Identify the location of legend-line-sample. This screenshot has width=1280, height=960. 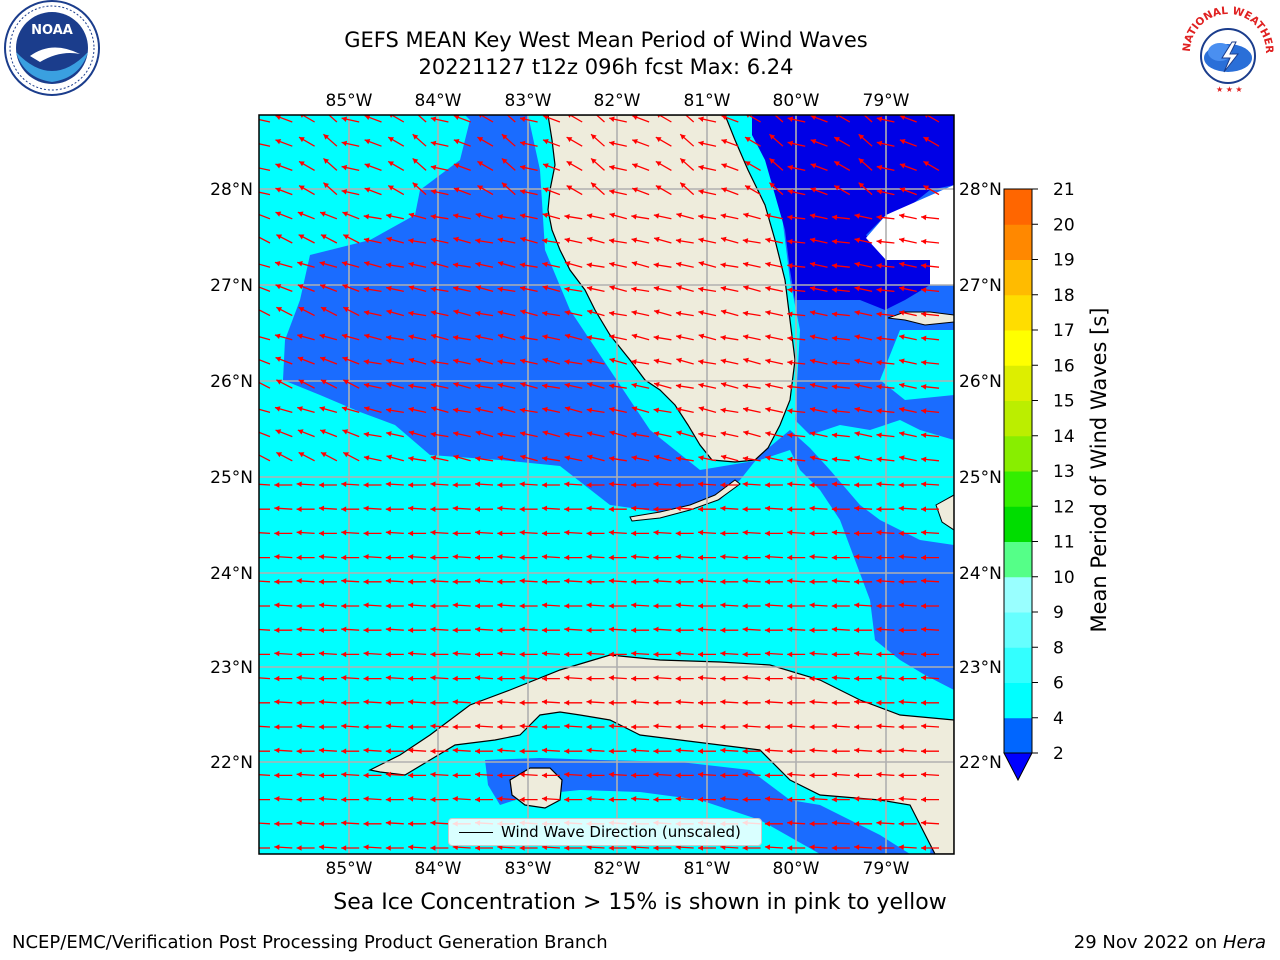
(476, 832).